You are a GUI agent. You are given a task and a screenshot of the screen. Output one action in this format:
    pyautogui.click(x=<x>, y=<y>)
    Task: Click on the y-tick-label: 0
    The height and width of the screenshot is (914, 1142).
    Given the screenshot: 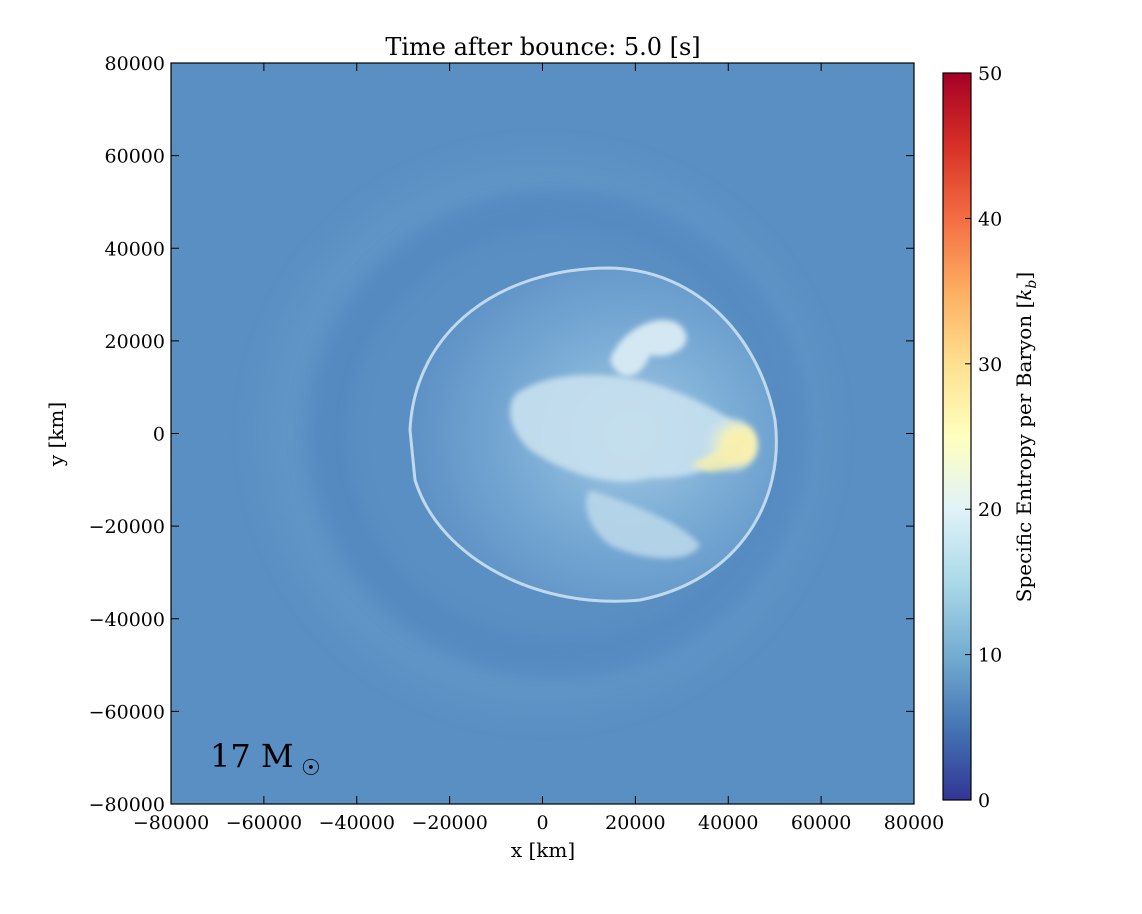 What is the action you would take?
    pyautogui.click(x=159, y=435)
    